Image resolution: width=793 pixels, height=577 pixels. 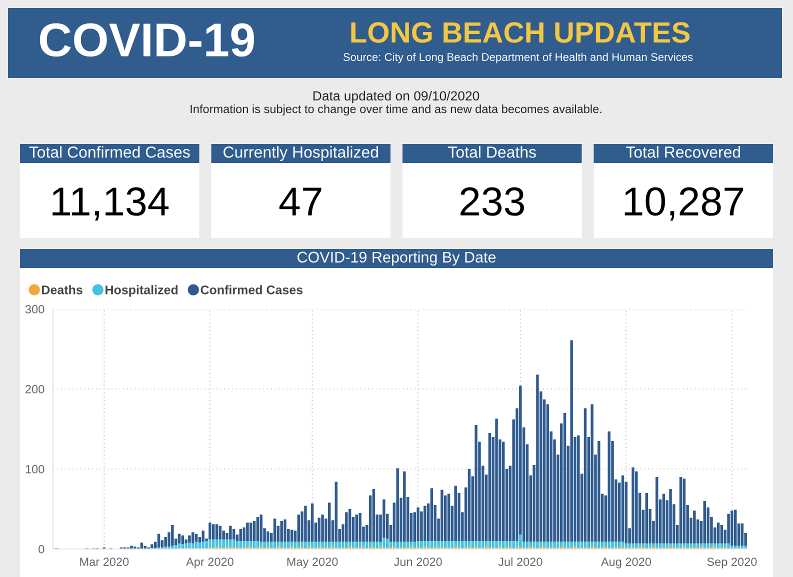 What do you see at coordinates (301, 153) in the screenshot?
I see `category-label: Currently Hospitalized` at bounding box center [301, 153].